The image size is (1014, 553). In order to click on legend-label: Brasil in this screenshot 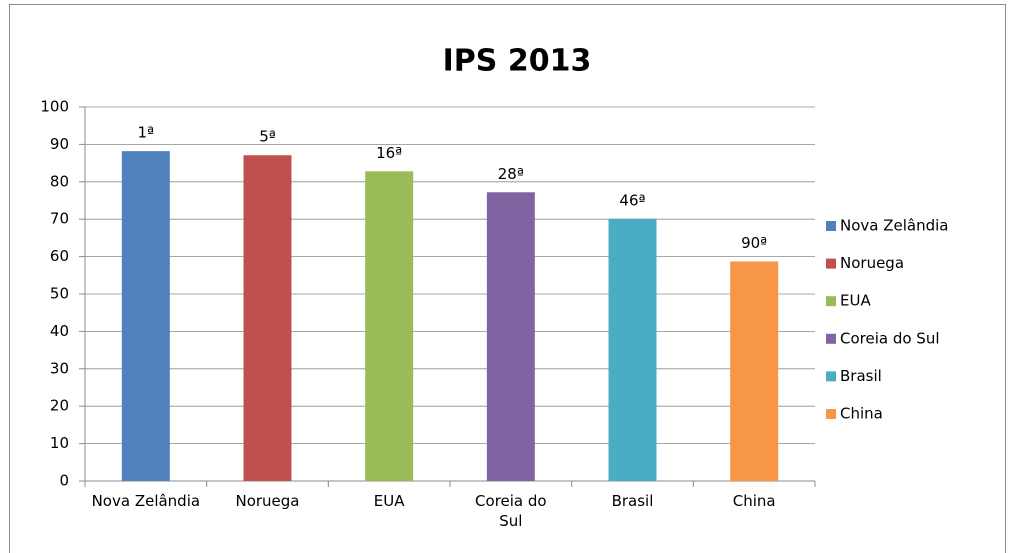, I will do `click(861, 376)`.